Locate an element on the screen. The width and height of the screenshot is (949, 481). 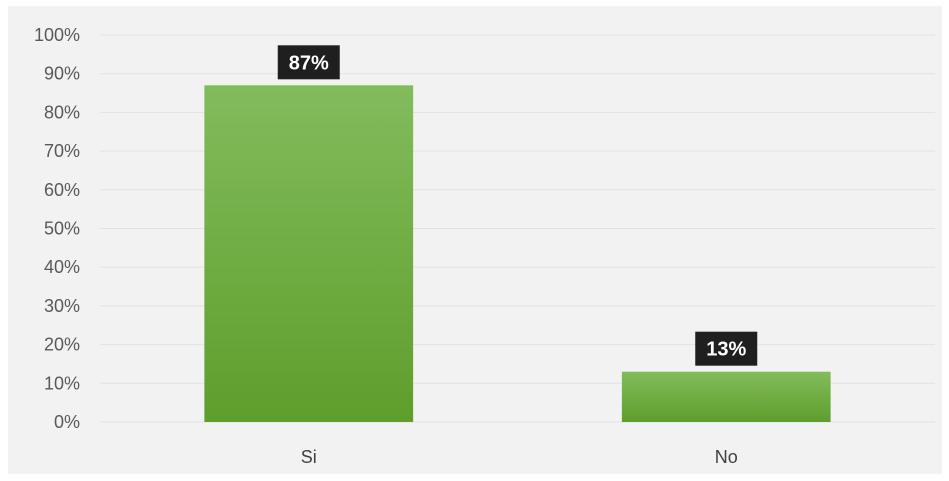
y-tick-label: 100% is located at coordinates (57, 35).